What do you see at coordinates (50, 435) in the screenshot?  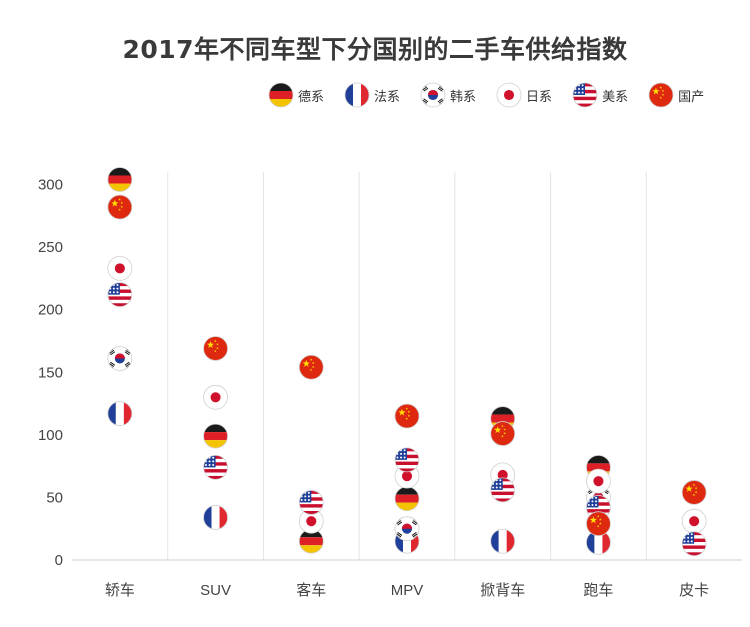 I see `y-tick-label: 100` at bounding box center [50, 435].